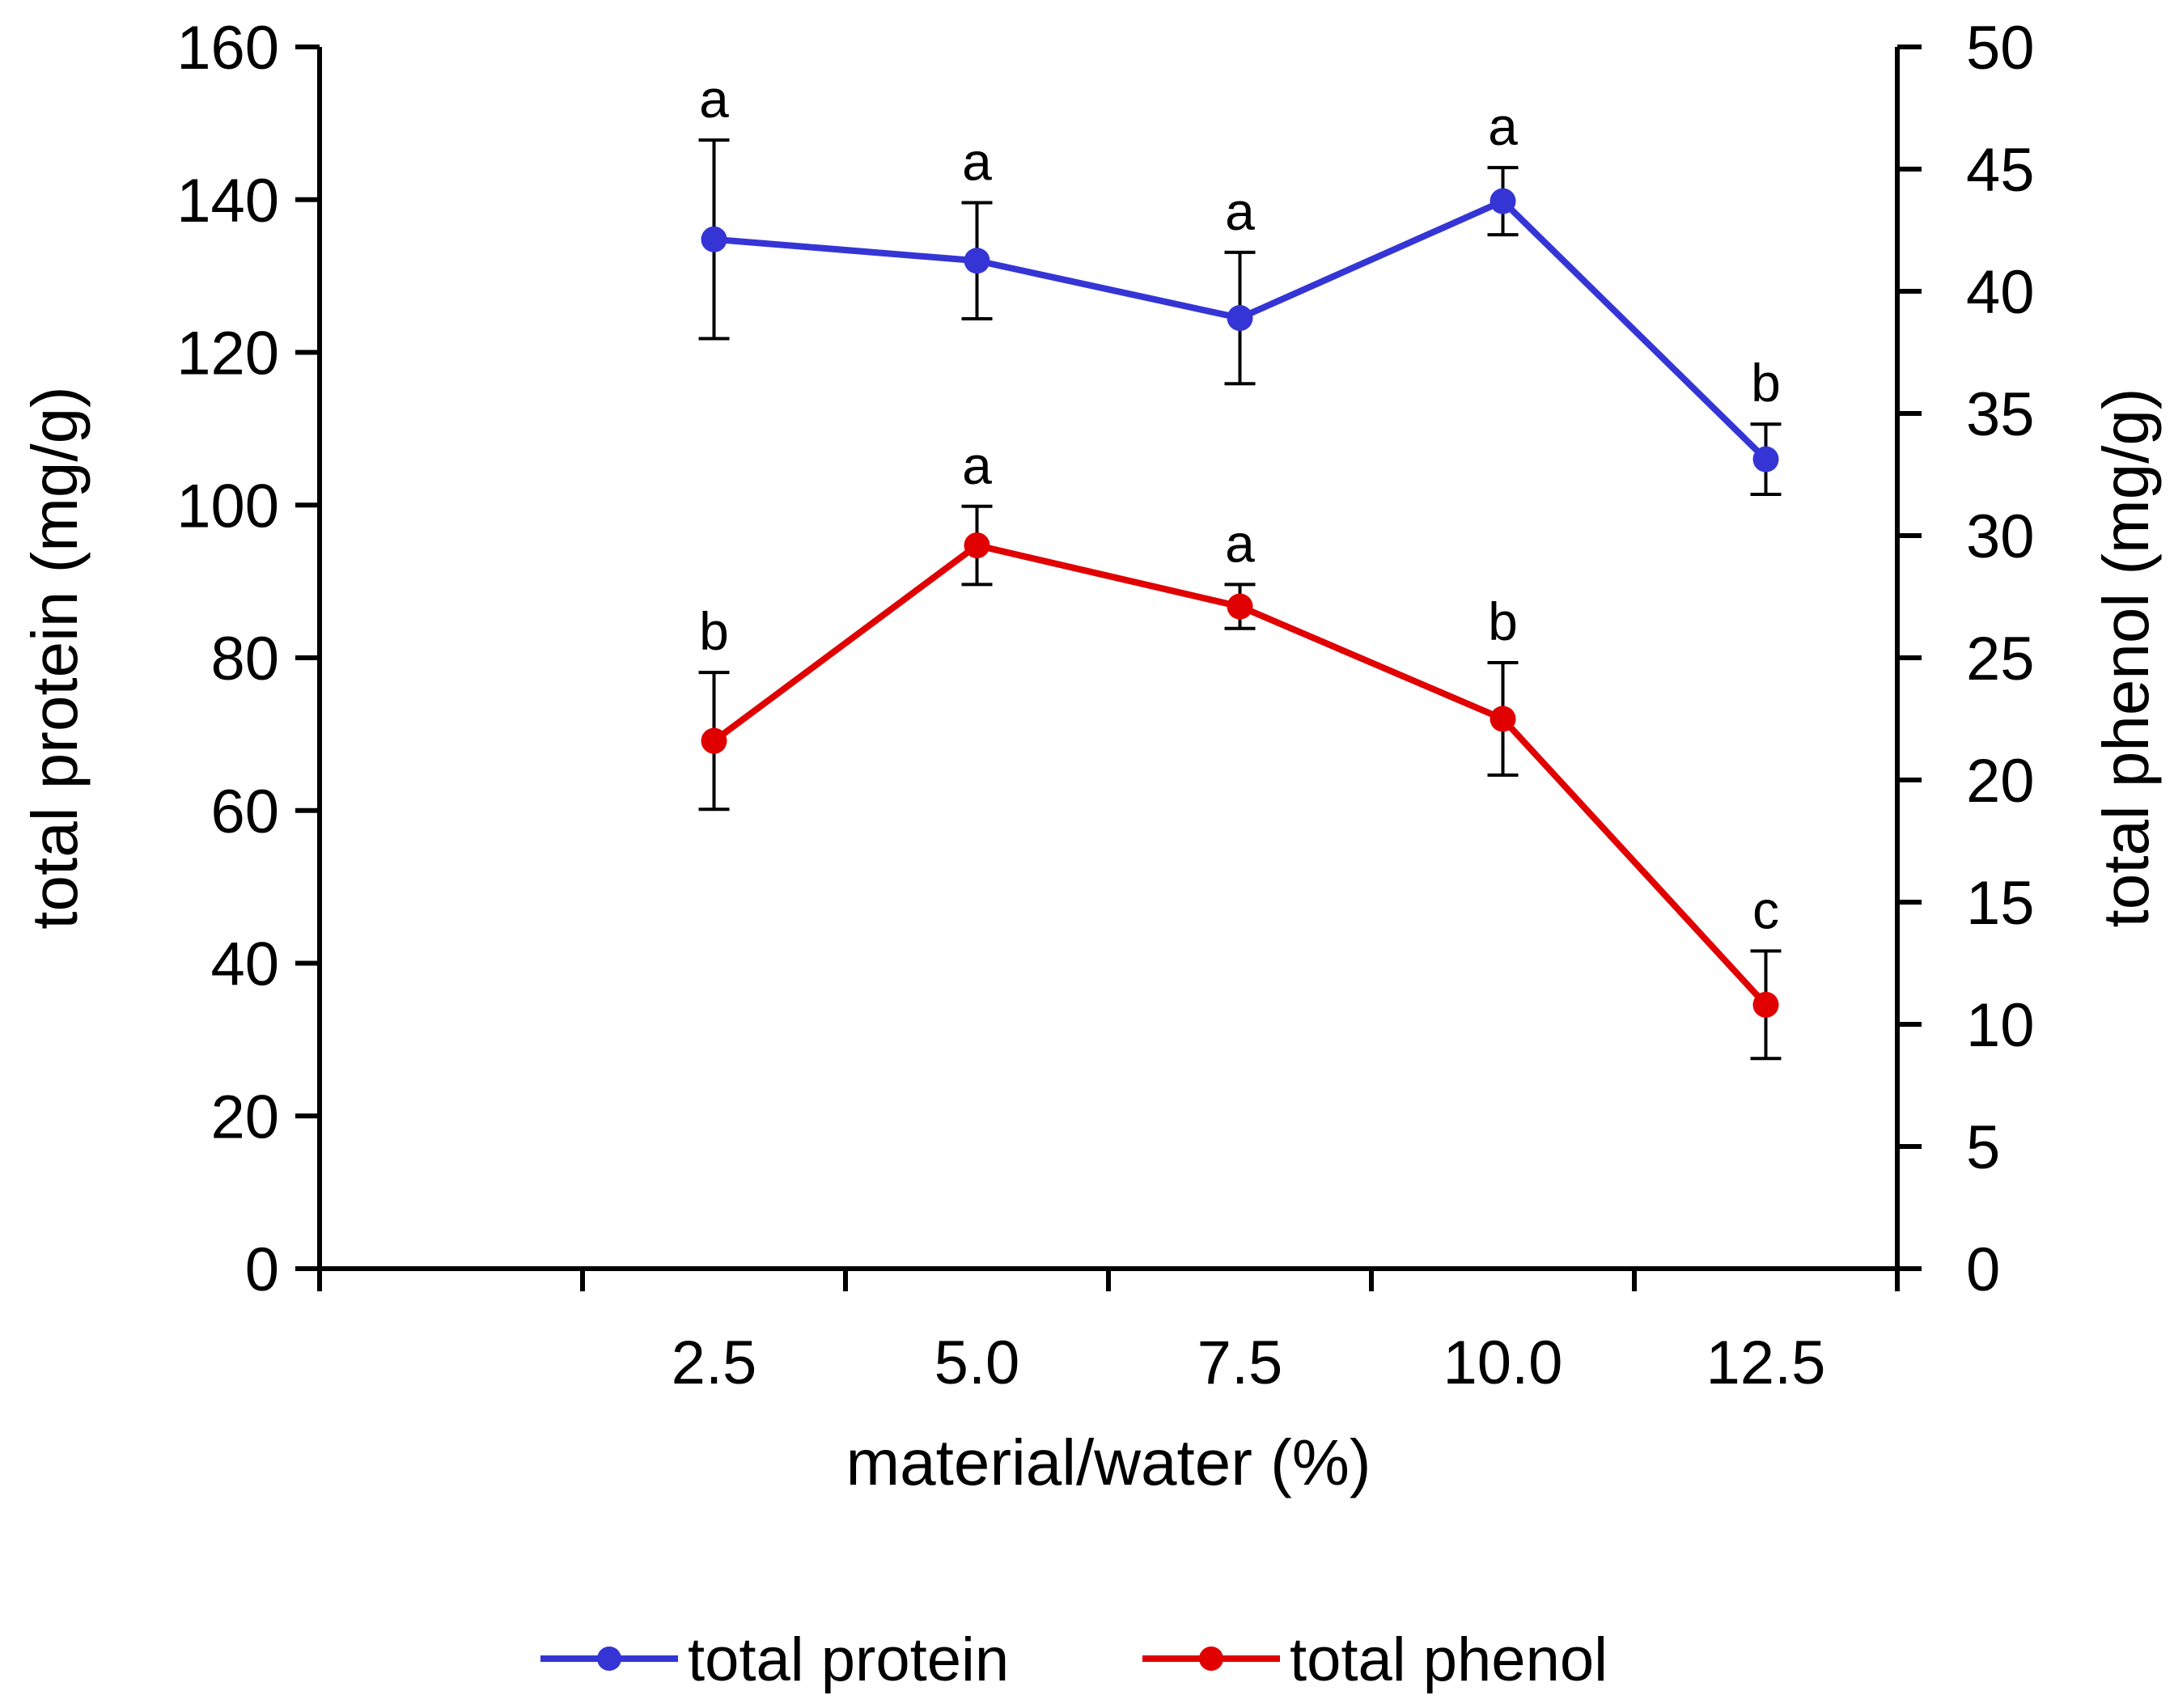  Describe the element at coordinates (227, 201) in the screenshot. I see `left-y-tick-label: 140` at that location.